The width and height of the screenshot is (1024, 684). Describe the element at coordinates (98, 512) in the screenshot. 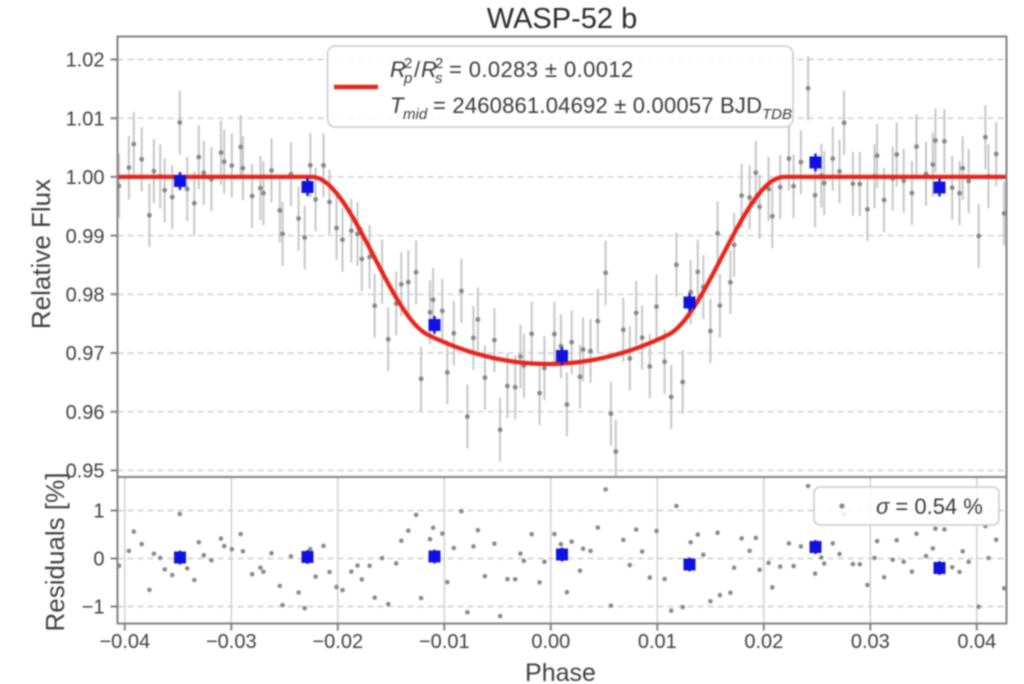

I see `svg-text: 1` at that location.